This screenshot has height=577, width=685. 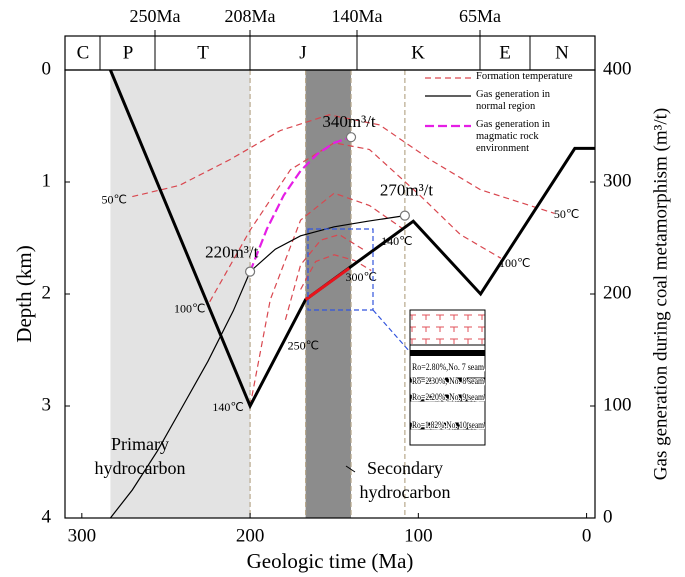 What do you see at coordinates (227, 407) in the screenshot?
I see `isotherm-label: 140℃` at bounding box center [227, 407].